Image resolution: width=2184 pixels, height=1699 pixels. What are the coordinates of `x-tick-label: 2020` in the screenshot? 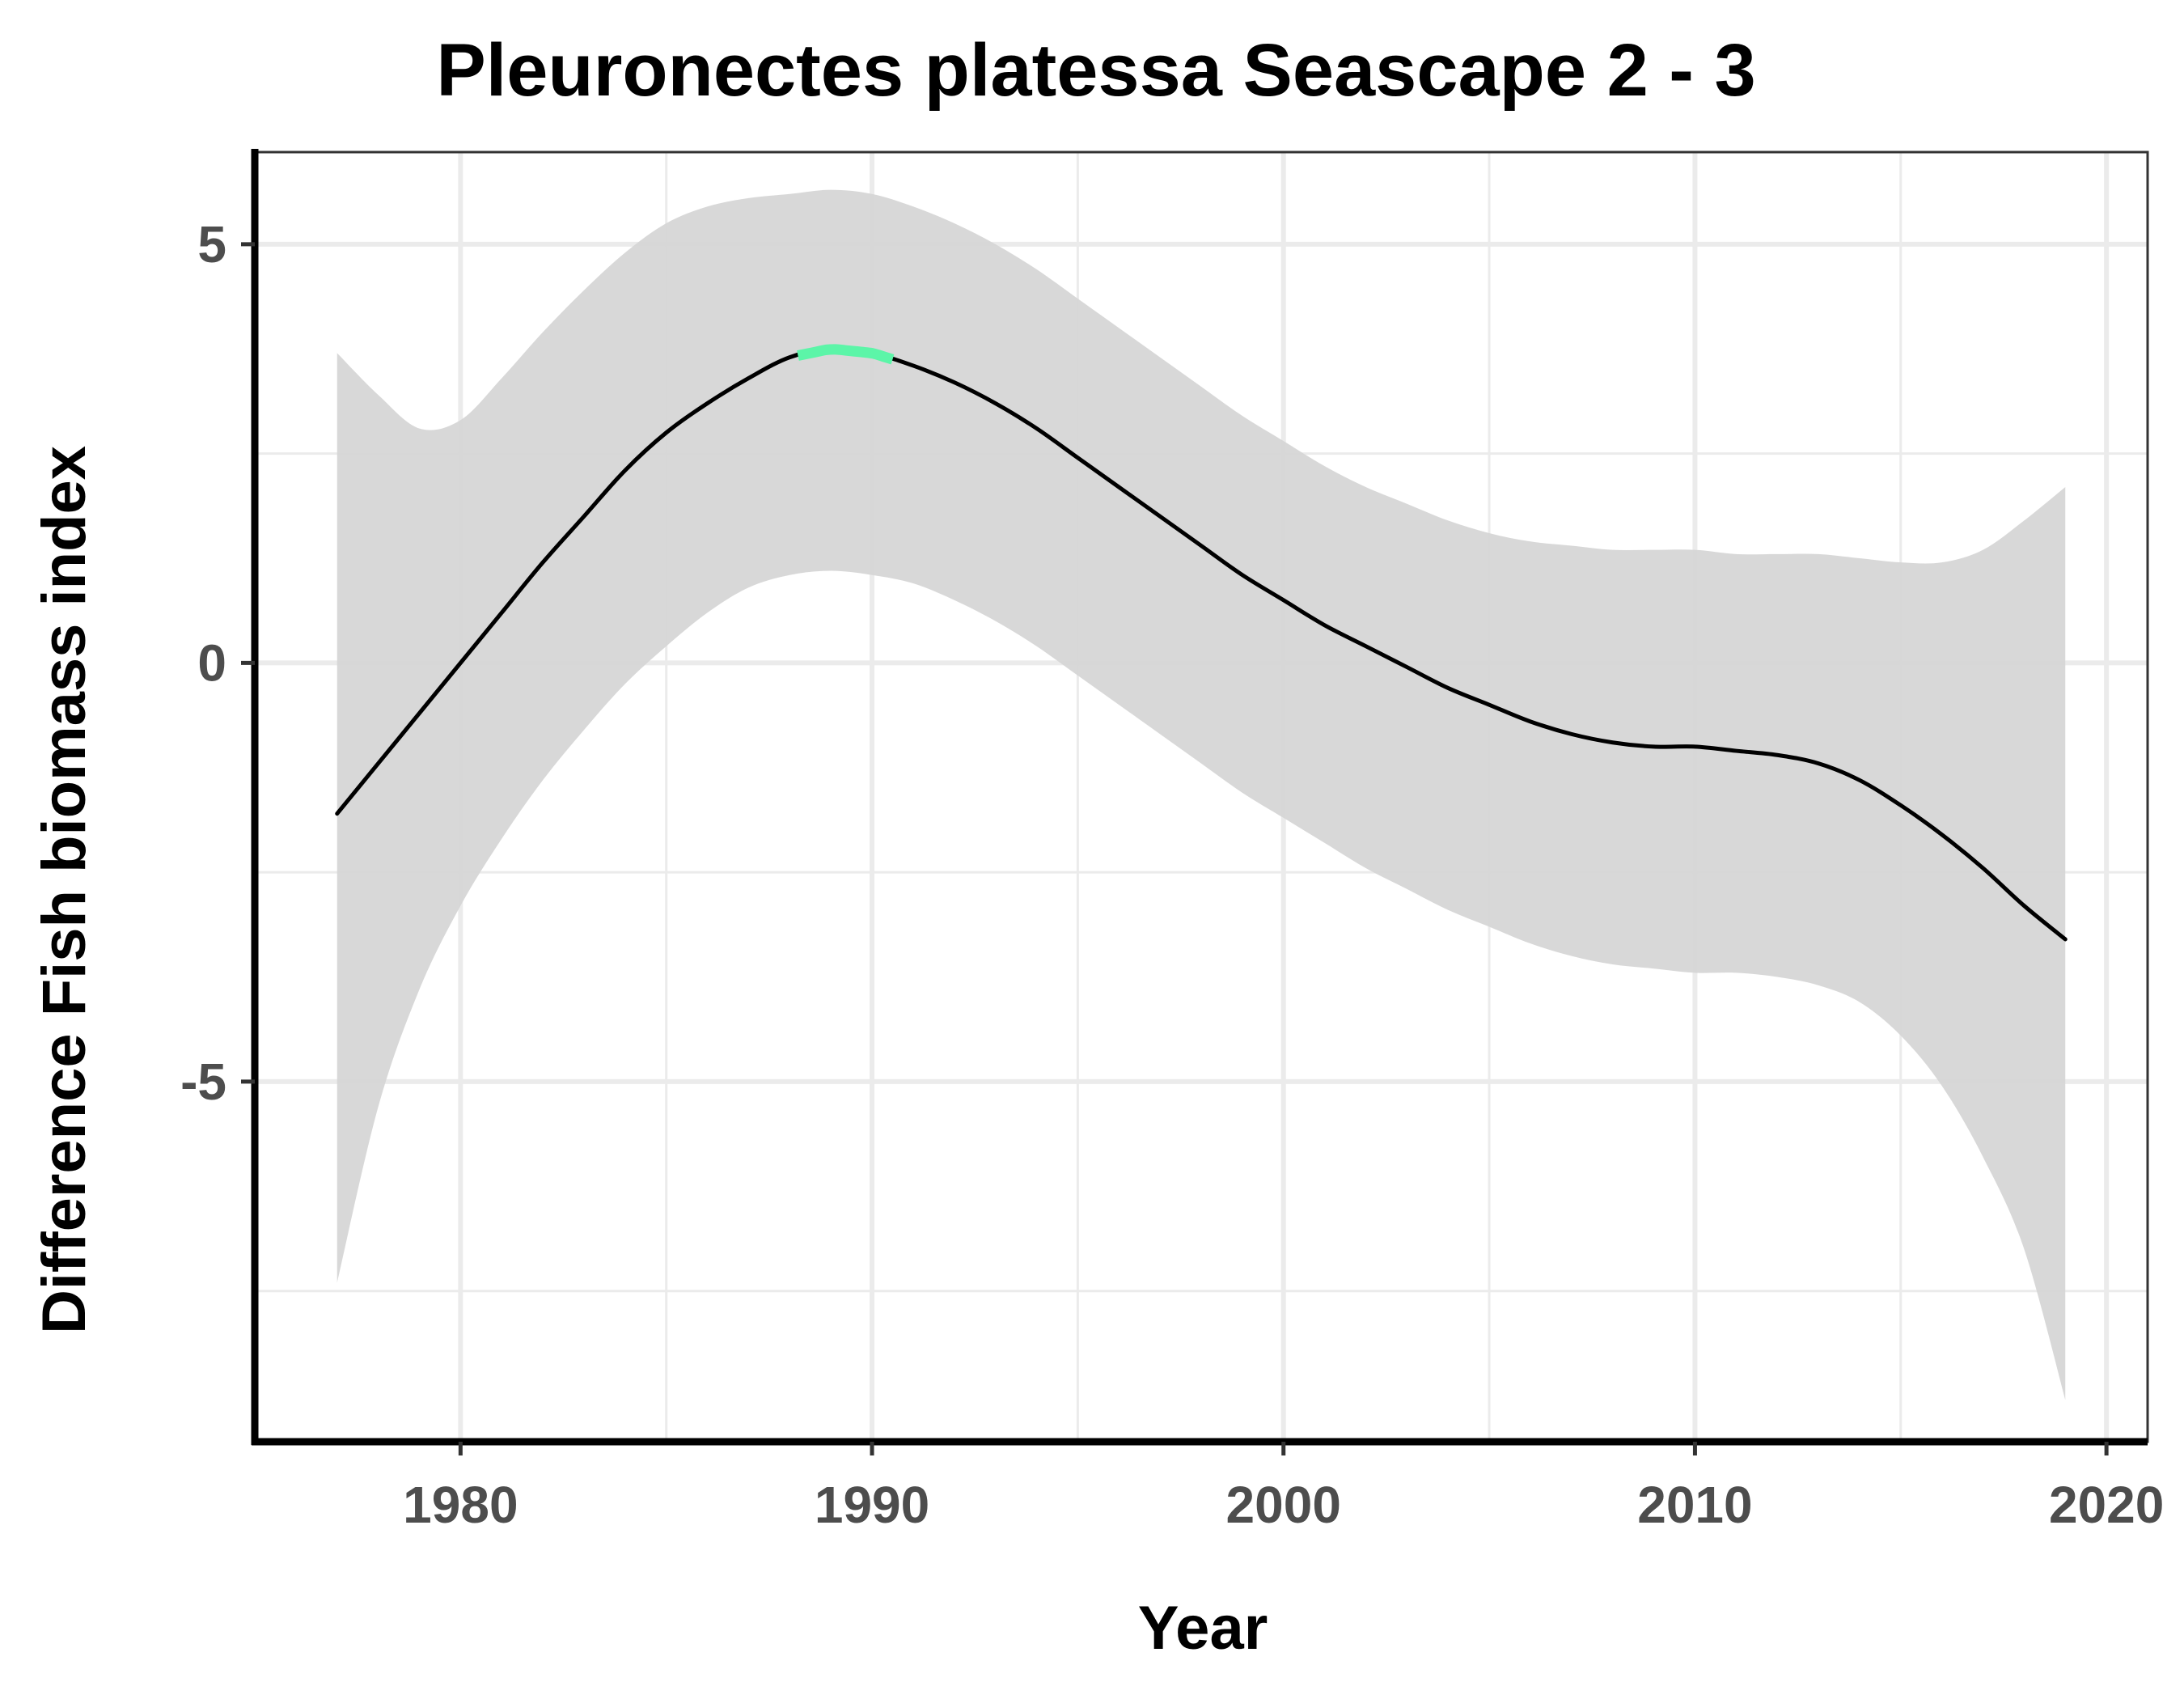 It's located at (2106, 1505).